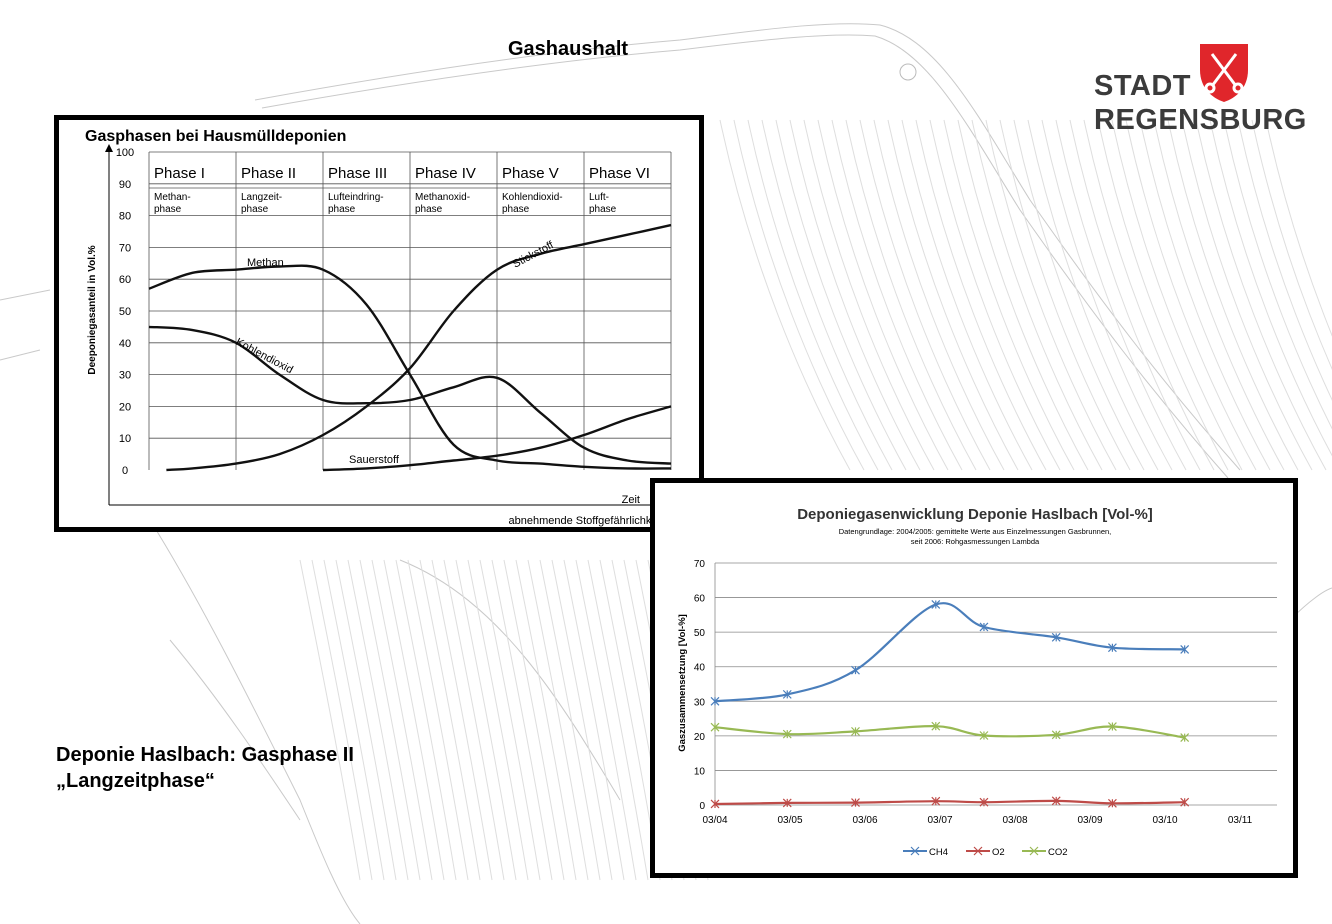 The image size is (1332, 924). What do you see at coordinates (864, 820) in the screenshot?
I see `x-tick-label: 03/06` at bounding box center [864, 820].